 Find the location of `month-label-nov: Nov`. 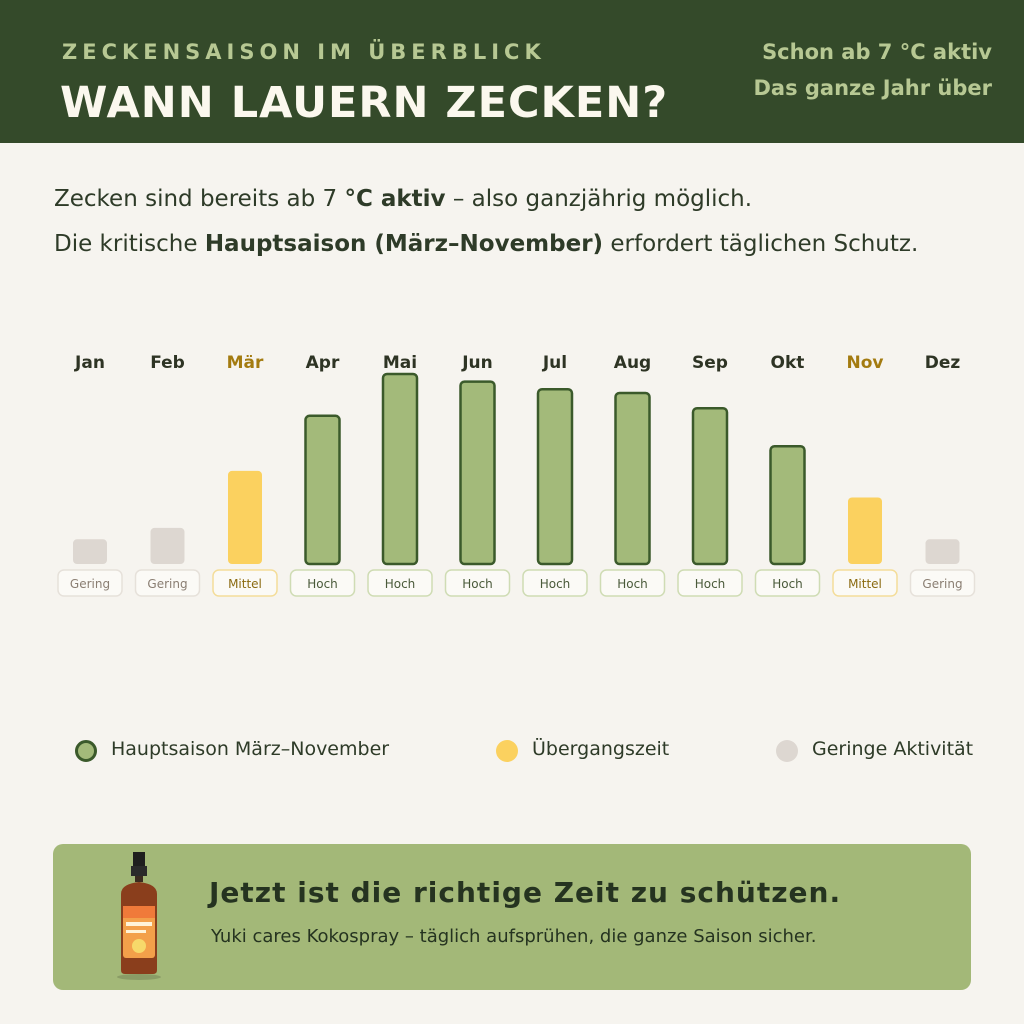

month-label-nov: Nov is located at coordinates (865, 363).